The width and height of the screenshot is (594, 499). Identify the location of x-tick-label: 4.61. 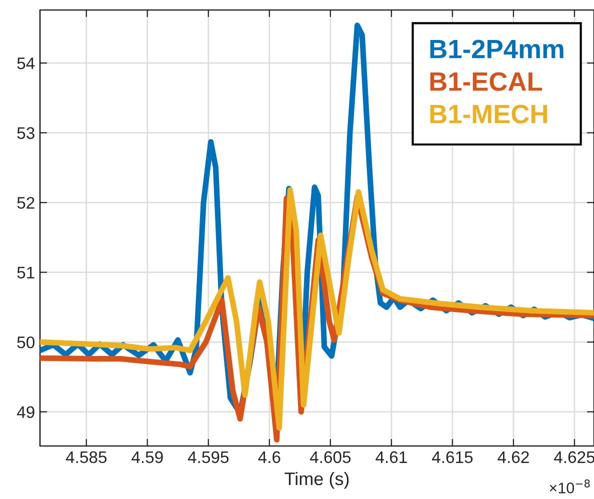
(391, 457).